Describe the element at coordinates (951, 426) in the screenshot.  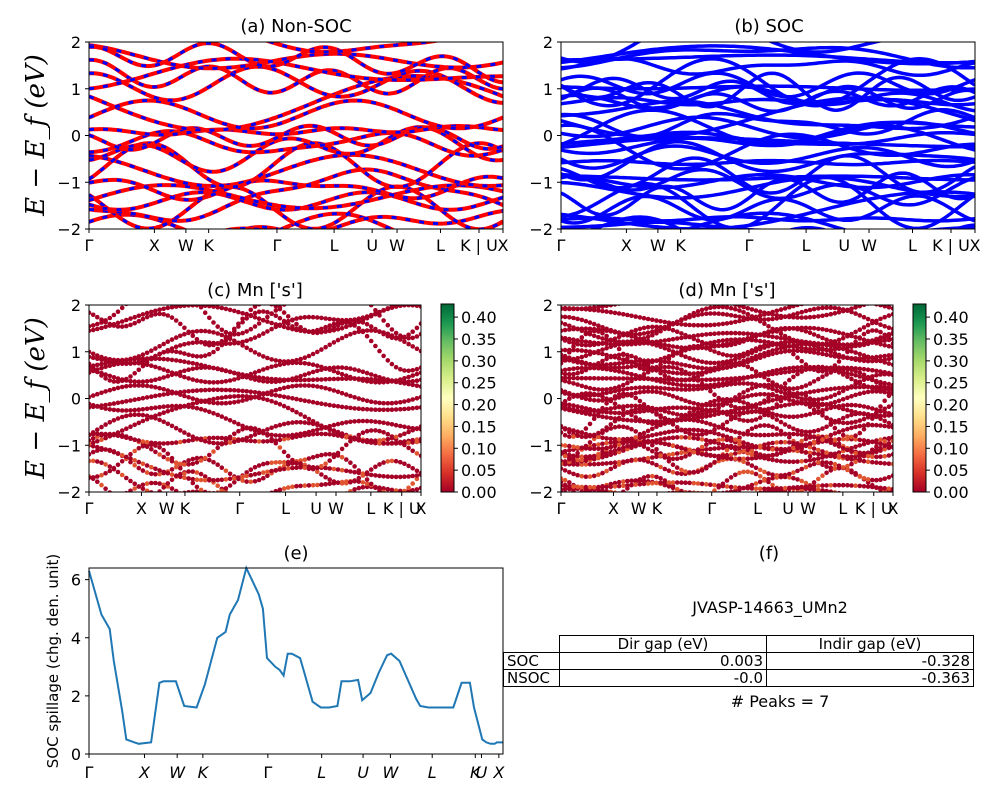
I see `colorbar-tick-label: 0.15` at that location.